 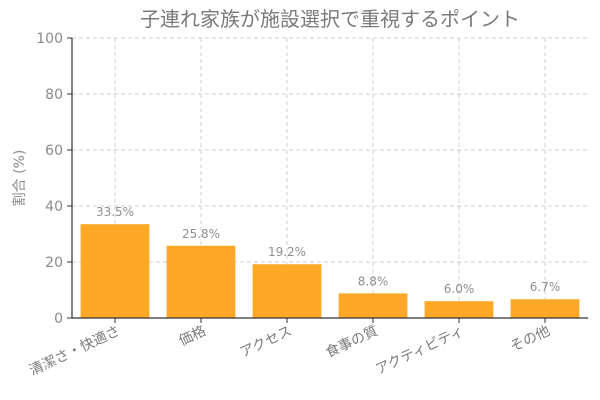 I want to click on x-tick-label: その他, so click(x=530, y=339).